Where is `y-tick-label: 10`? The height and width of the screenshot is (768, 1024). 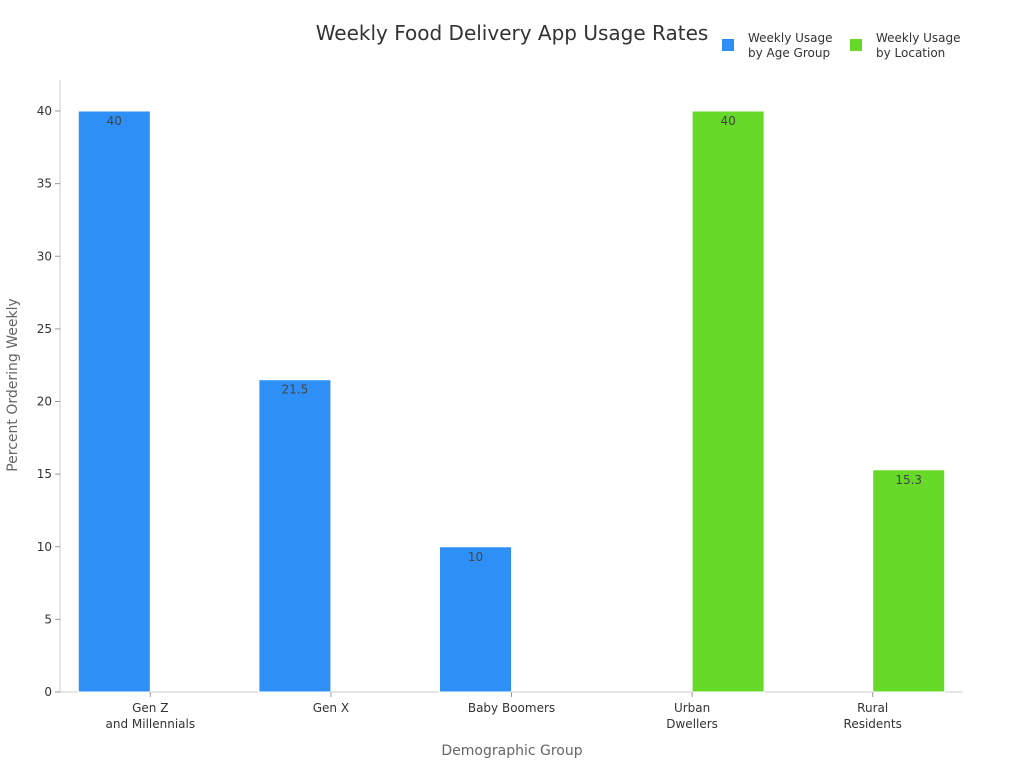
y-tick-label: 10 is located at coordinates (44, 547).